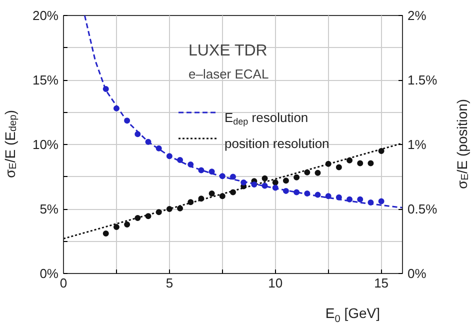  I want to click on y2-tick-label: 0.5%, so click(423, 209).